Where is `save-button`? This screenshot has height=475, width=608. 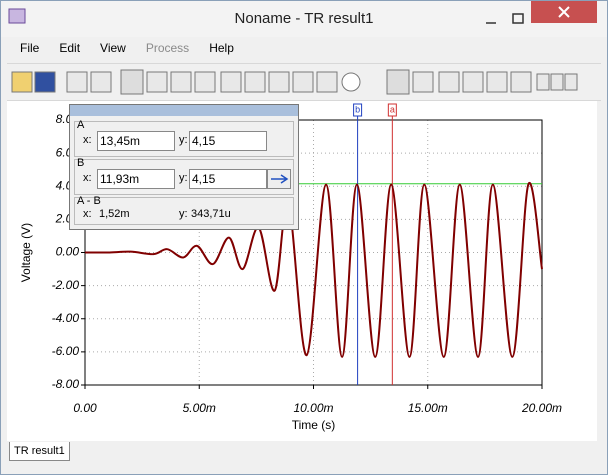
save-button is located at coordinates (45, 82).